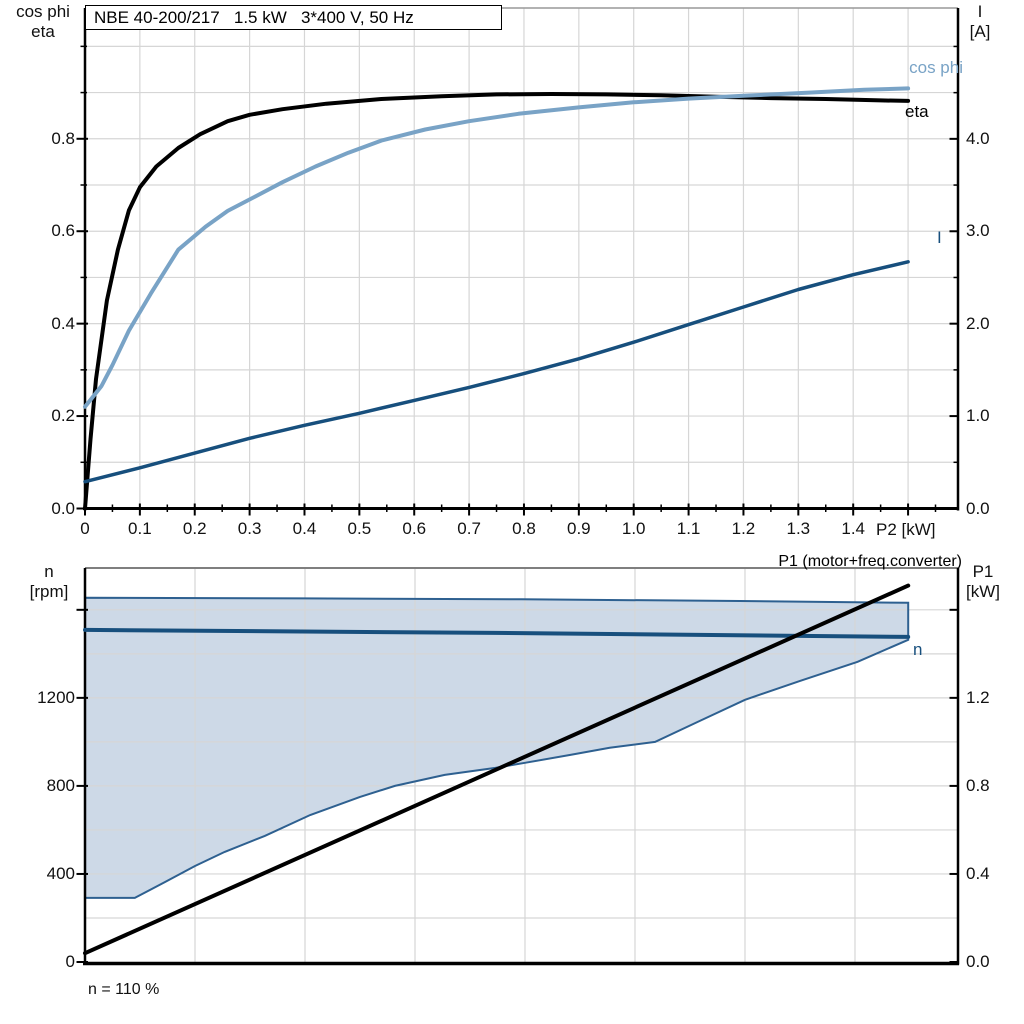 The width and height of the screenshot is (1024, 1024). I want to click on axis-title-n: n, so click(49, 571).